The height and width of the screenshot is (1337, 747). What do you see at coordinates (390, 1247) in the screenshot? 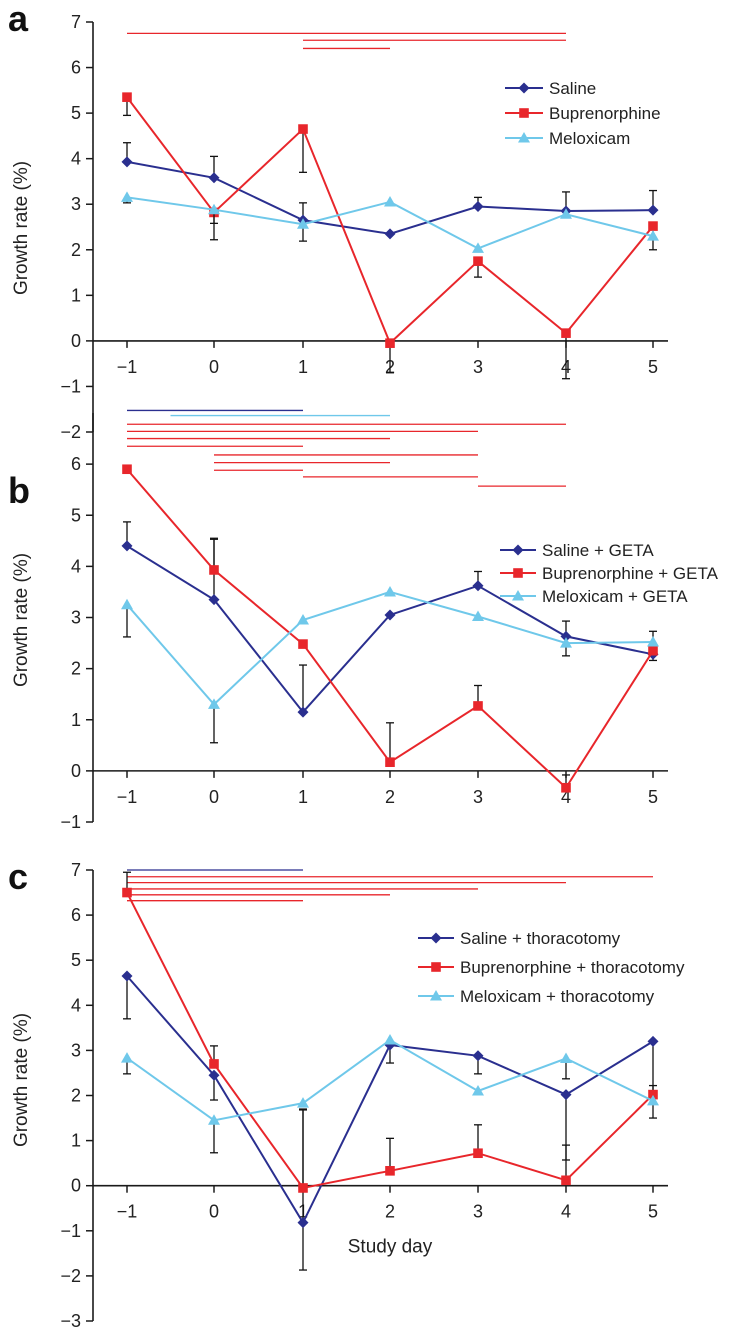
I see `x-axis-label: Study day` at bounding box center [390, 1247].